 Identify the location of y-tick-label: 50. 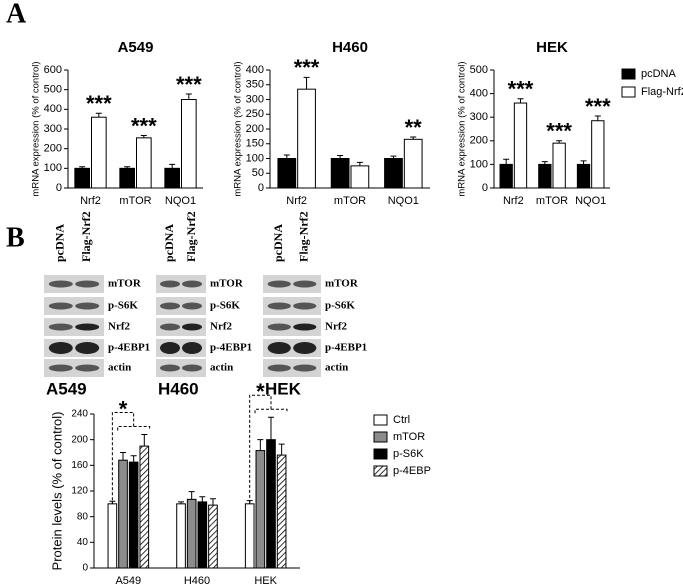
(258, 173).